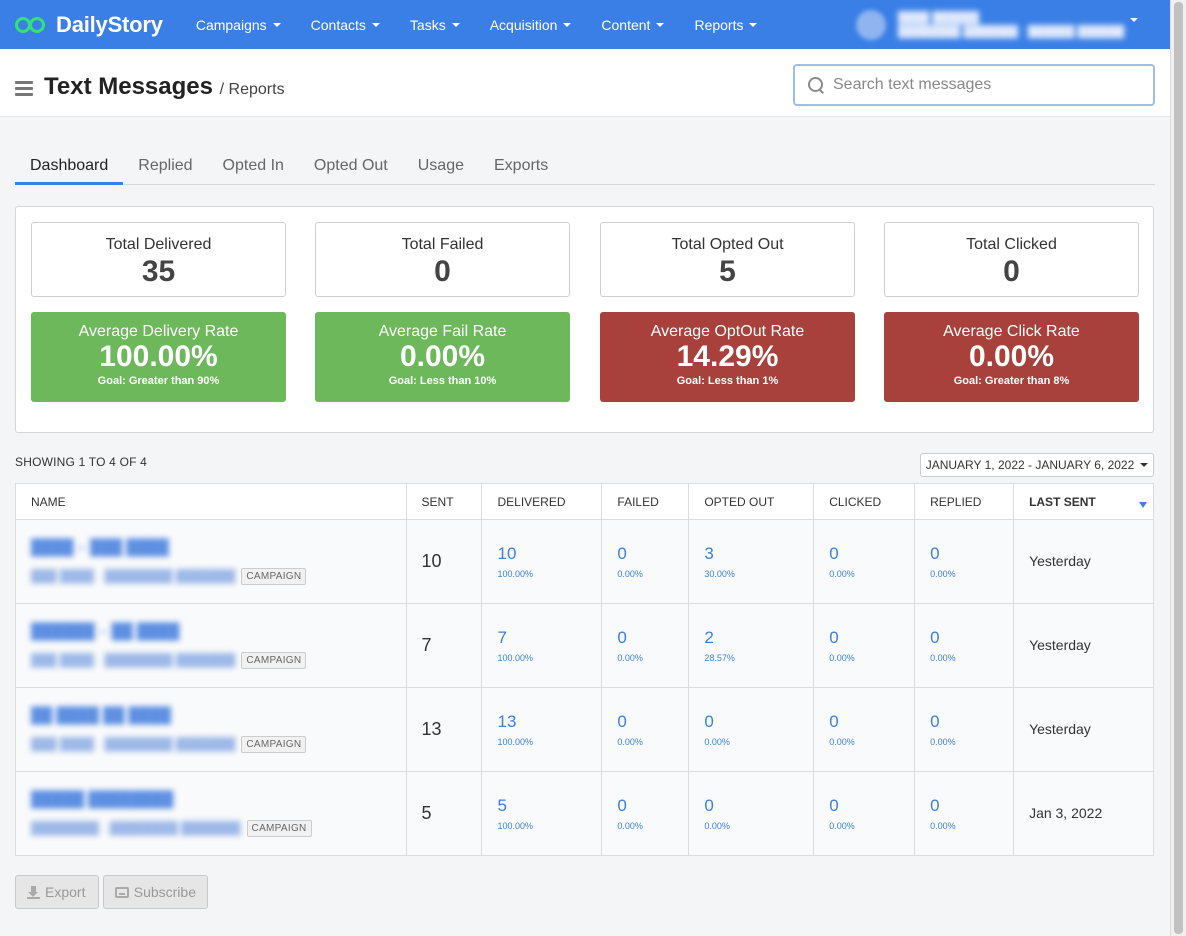 The image size is (1186, 936). What do you see at coordinates (33, 892) in the screenshot?
I see `download-icon` at bounding box center [33, 892].